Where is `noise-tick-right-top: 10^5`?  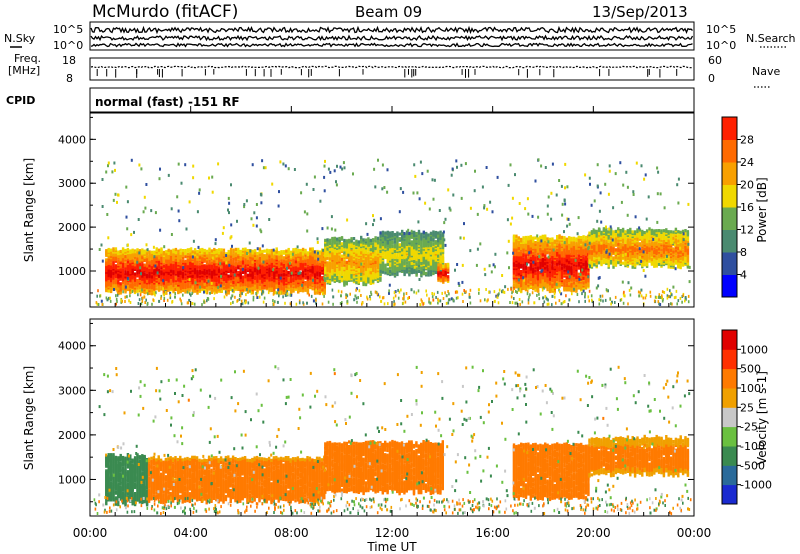 noise-tick-right-top: 10^5 is located at coordinates (721, 29).